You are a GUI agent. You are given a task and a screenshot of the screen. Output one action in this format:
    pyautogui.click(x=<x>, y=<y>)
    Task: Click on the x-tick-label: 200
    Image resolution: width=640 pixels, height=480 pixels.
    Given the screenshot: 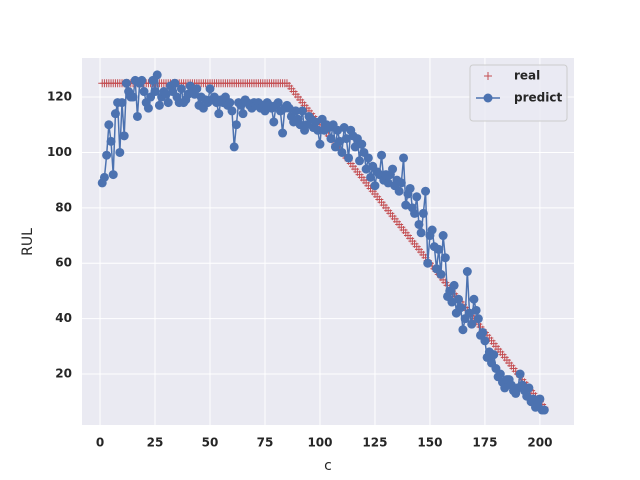 What is the action you would take?
    pyautogui.click(x=539, y=443)
    